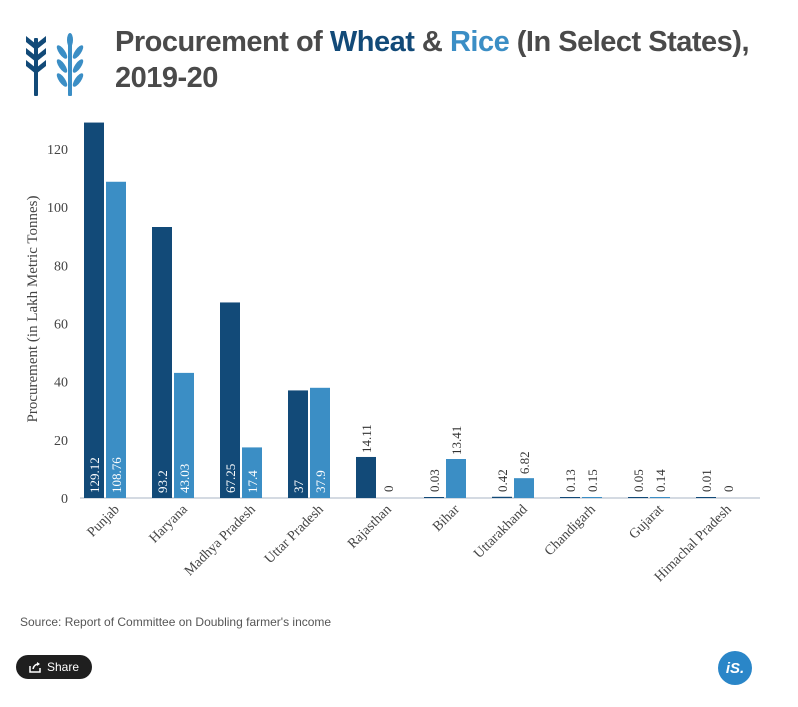 The height and width of the screenshot is (707, 798). I want to click on share-icon, so click(35, 667).